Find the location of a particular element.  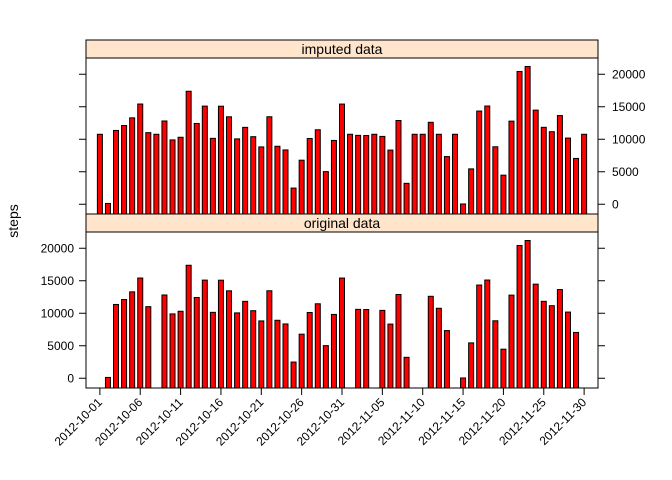

panel-strip-label: original data is located at coordinates (342, 223).